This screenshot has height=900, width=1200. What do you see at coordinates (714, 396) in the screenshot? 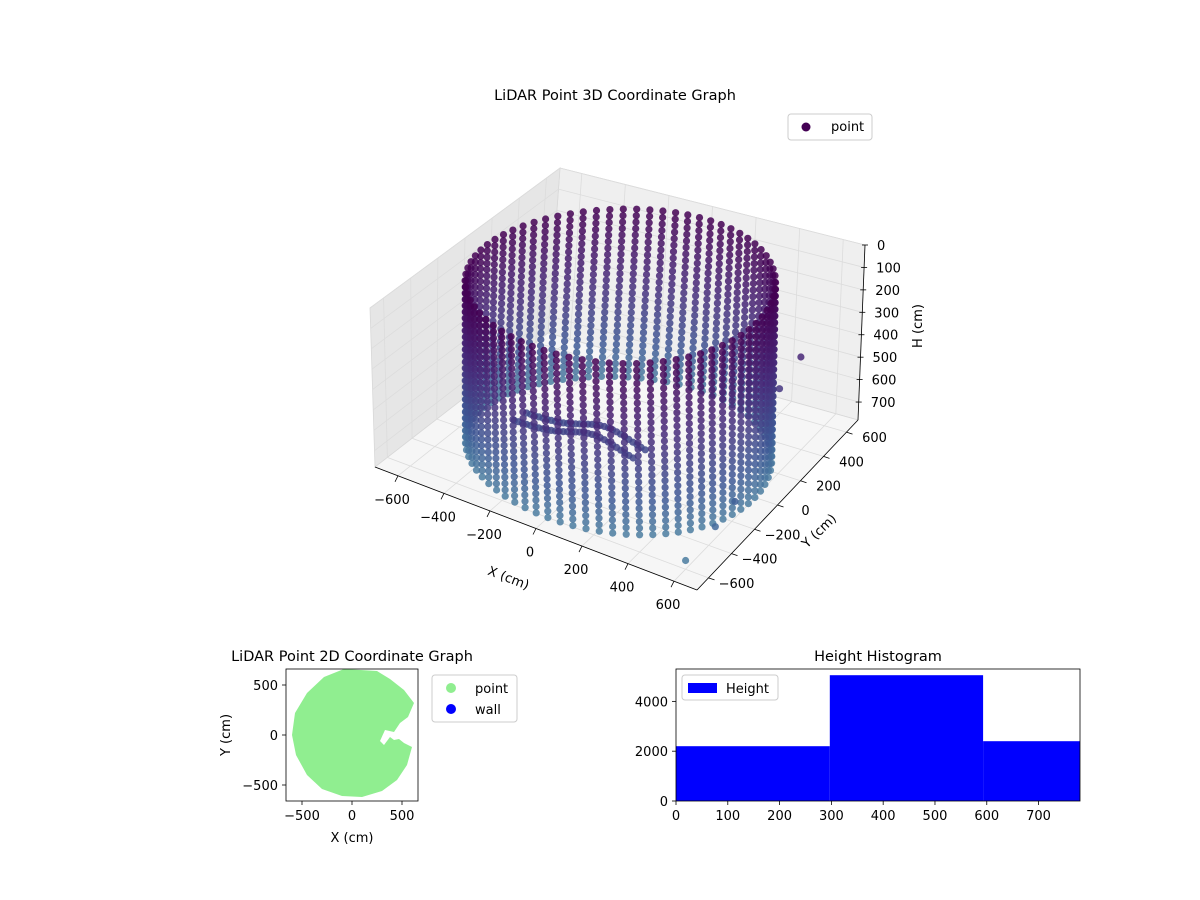
I see `grid-line-x` at bounding box center [714, 396].